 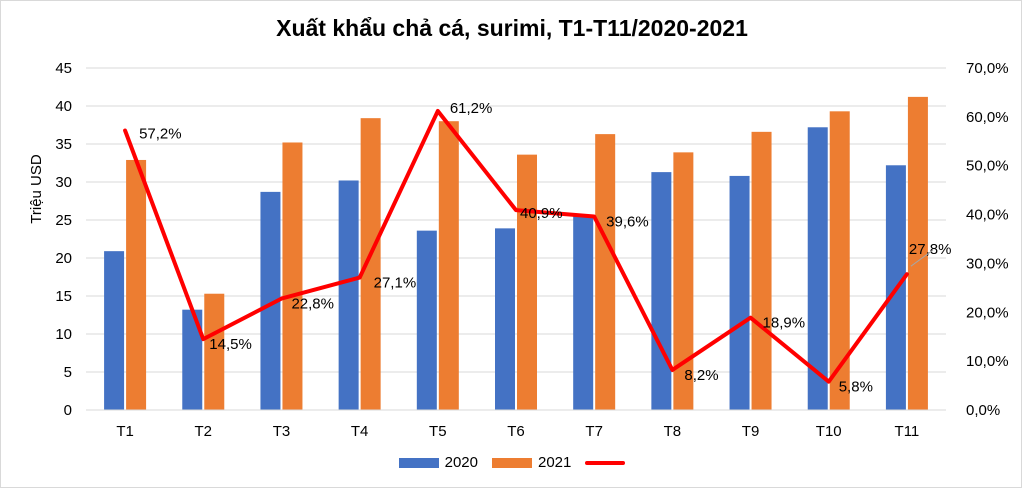 I want to click on bar-2021-T7, so click(x=605, y=272).